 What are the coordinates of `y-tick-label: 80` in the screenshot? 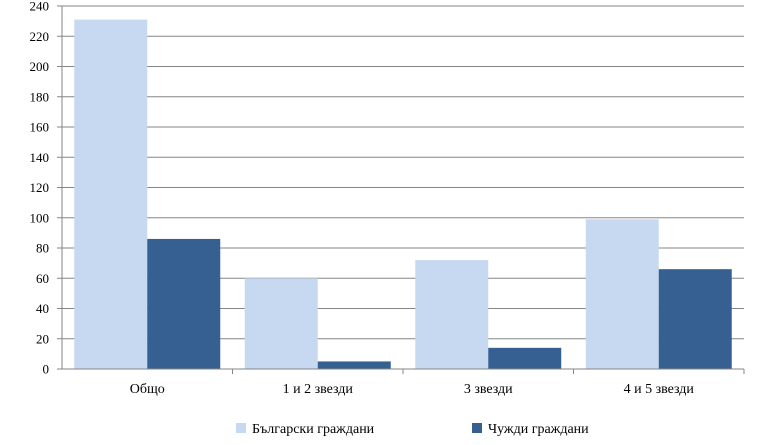 It's located at (42, 248).